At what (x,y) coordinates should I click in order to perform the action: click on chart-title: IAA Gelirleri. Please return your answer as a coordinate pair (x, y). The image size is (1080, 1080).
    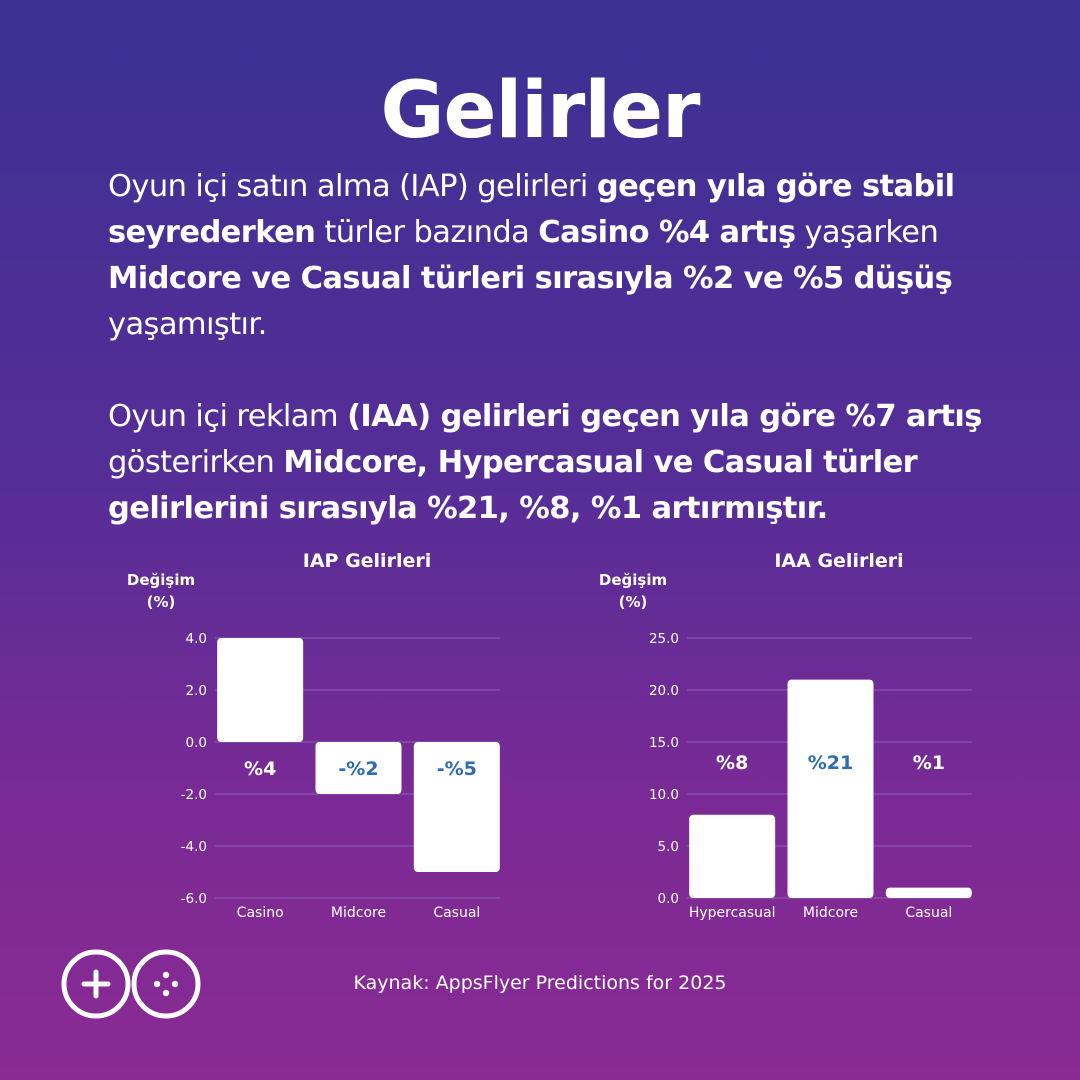
    Looking at the image, I should click on (838, 561).